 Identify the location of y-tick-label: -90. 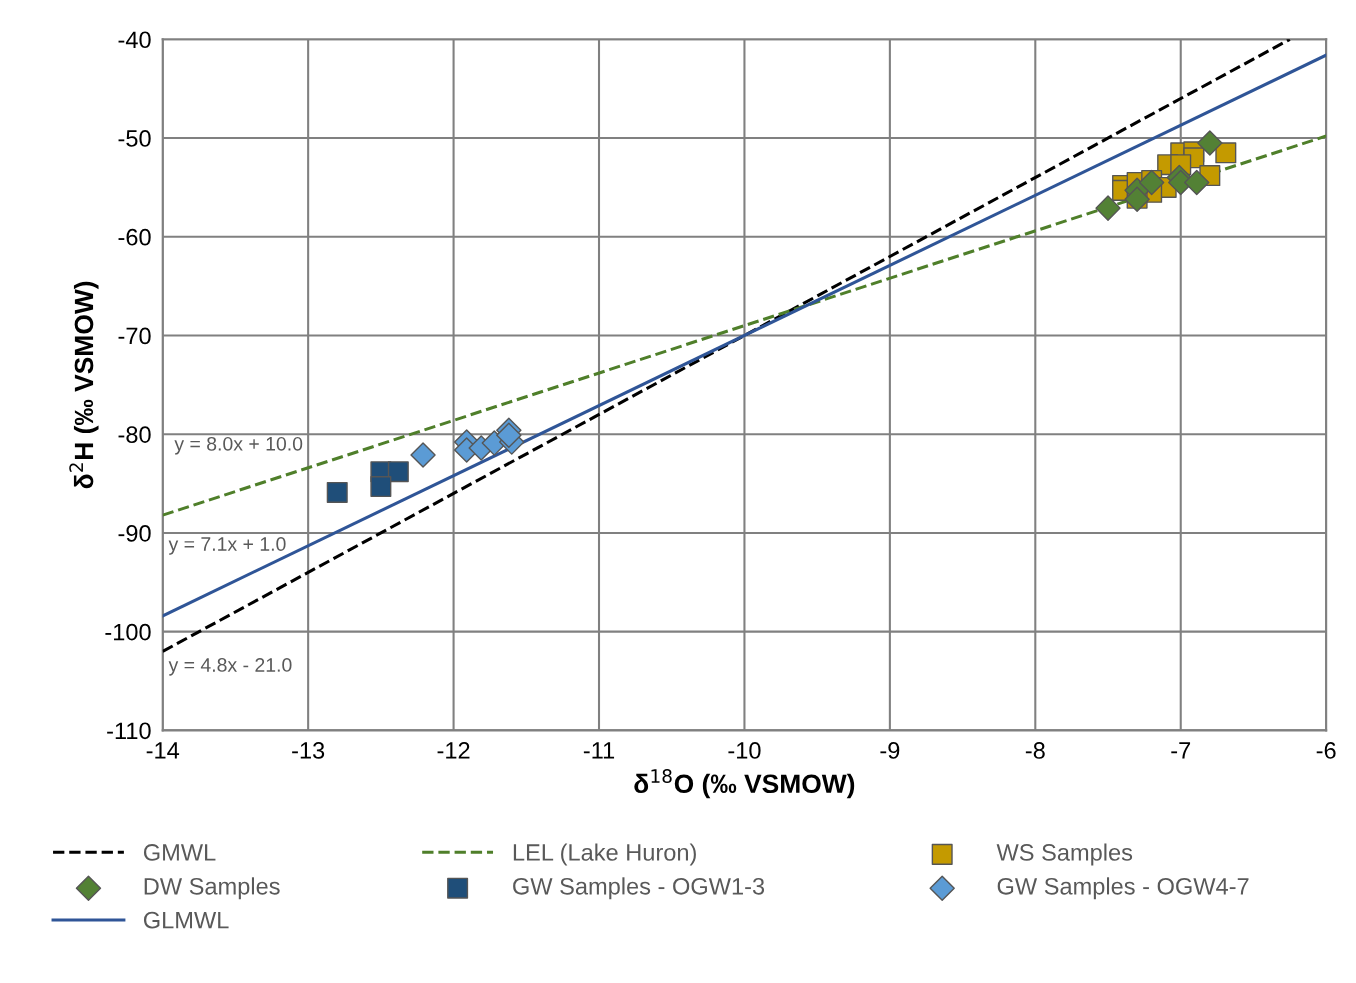
(134, 533).